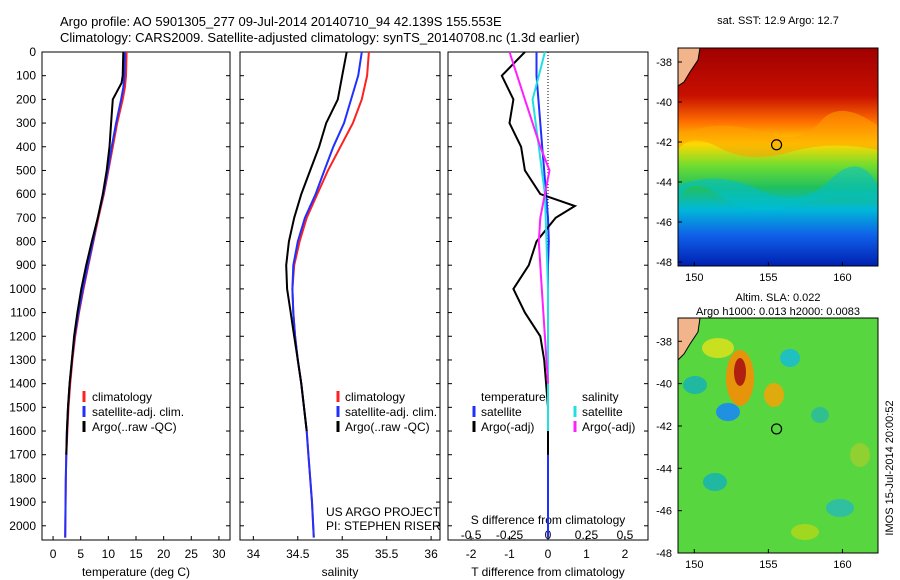 The width and height of the screenshot is (900, 580). What do you see at coordinates (509, 554) in the screenshot?
I see `t-difference-tick-label: -1` at bounding box center [509, 554].